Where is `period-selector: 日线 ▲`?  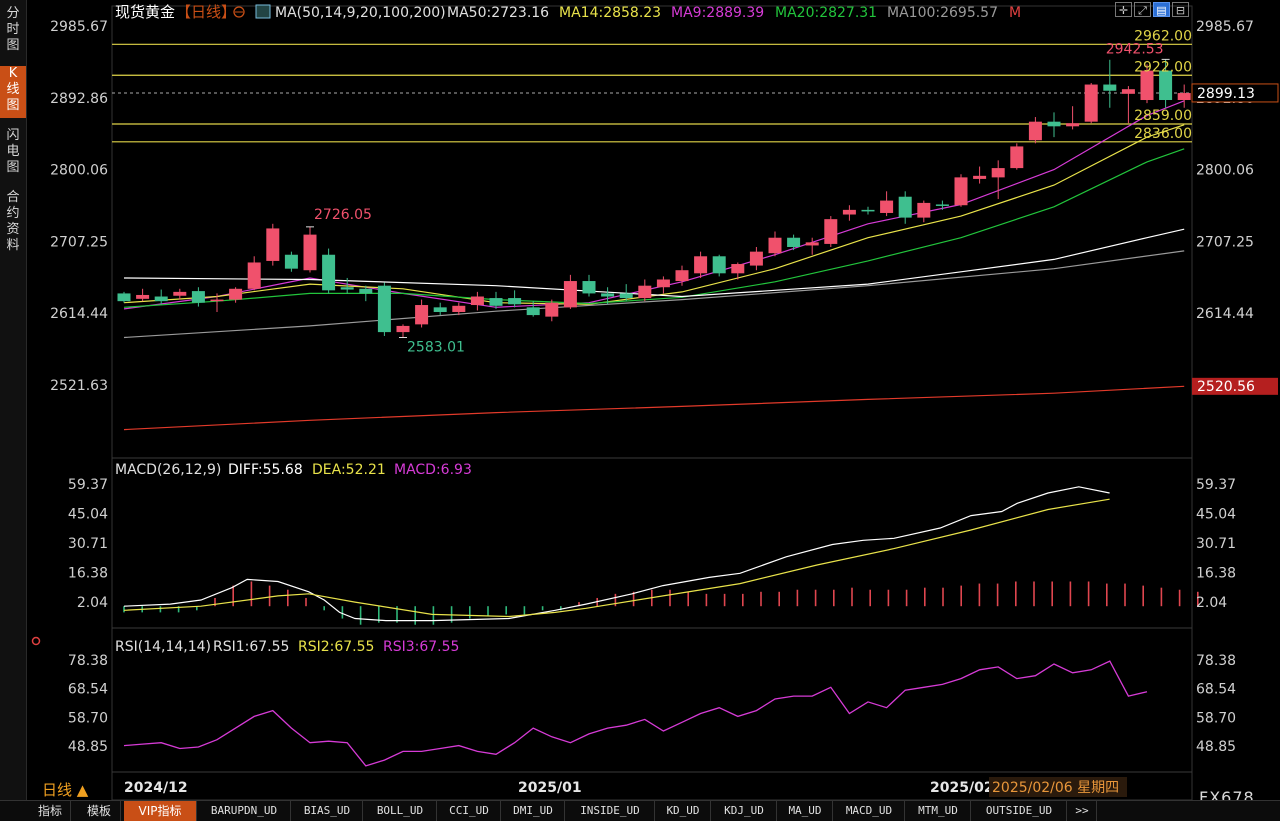 period-selector: 日线 ▲ is located at coordinates (65, 790).